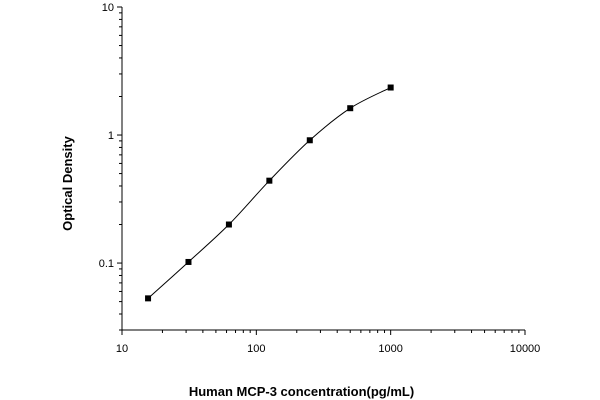 This screenshot has height=400, width=600. Describe the element at coordinates (390, 349) in the screenshot. I see `x-tick-label: 1000` at that location.